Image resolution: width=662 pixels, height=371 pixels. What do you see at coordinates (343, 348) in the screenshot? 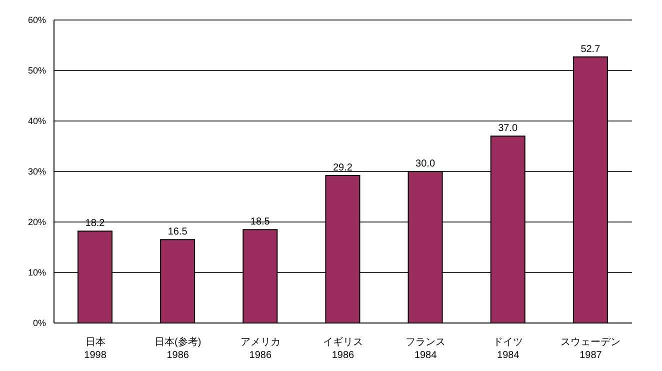
I see `x-tick-label: イギリス 1986` at bounding box center [343, 348].